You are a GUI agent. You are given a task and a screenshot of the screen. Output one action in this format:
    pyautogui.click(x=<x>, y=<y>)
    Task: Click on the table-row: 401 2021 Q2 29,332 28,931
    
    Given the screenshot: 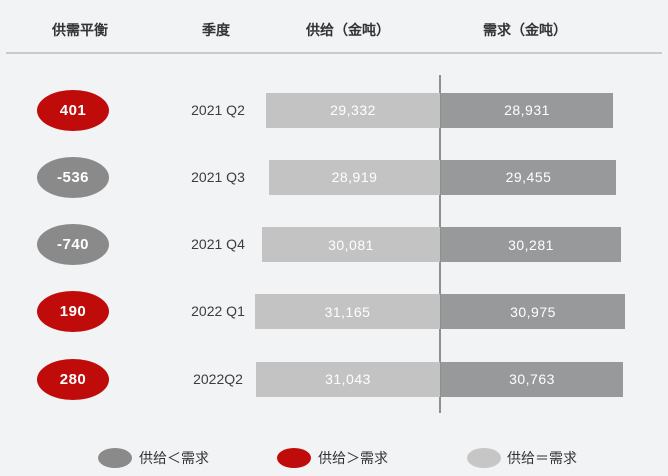 What is the action you would take?
    pyautogui.click(x=334, y=110)
    